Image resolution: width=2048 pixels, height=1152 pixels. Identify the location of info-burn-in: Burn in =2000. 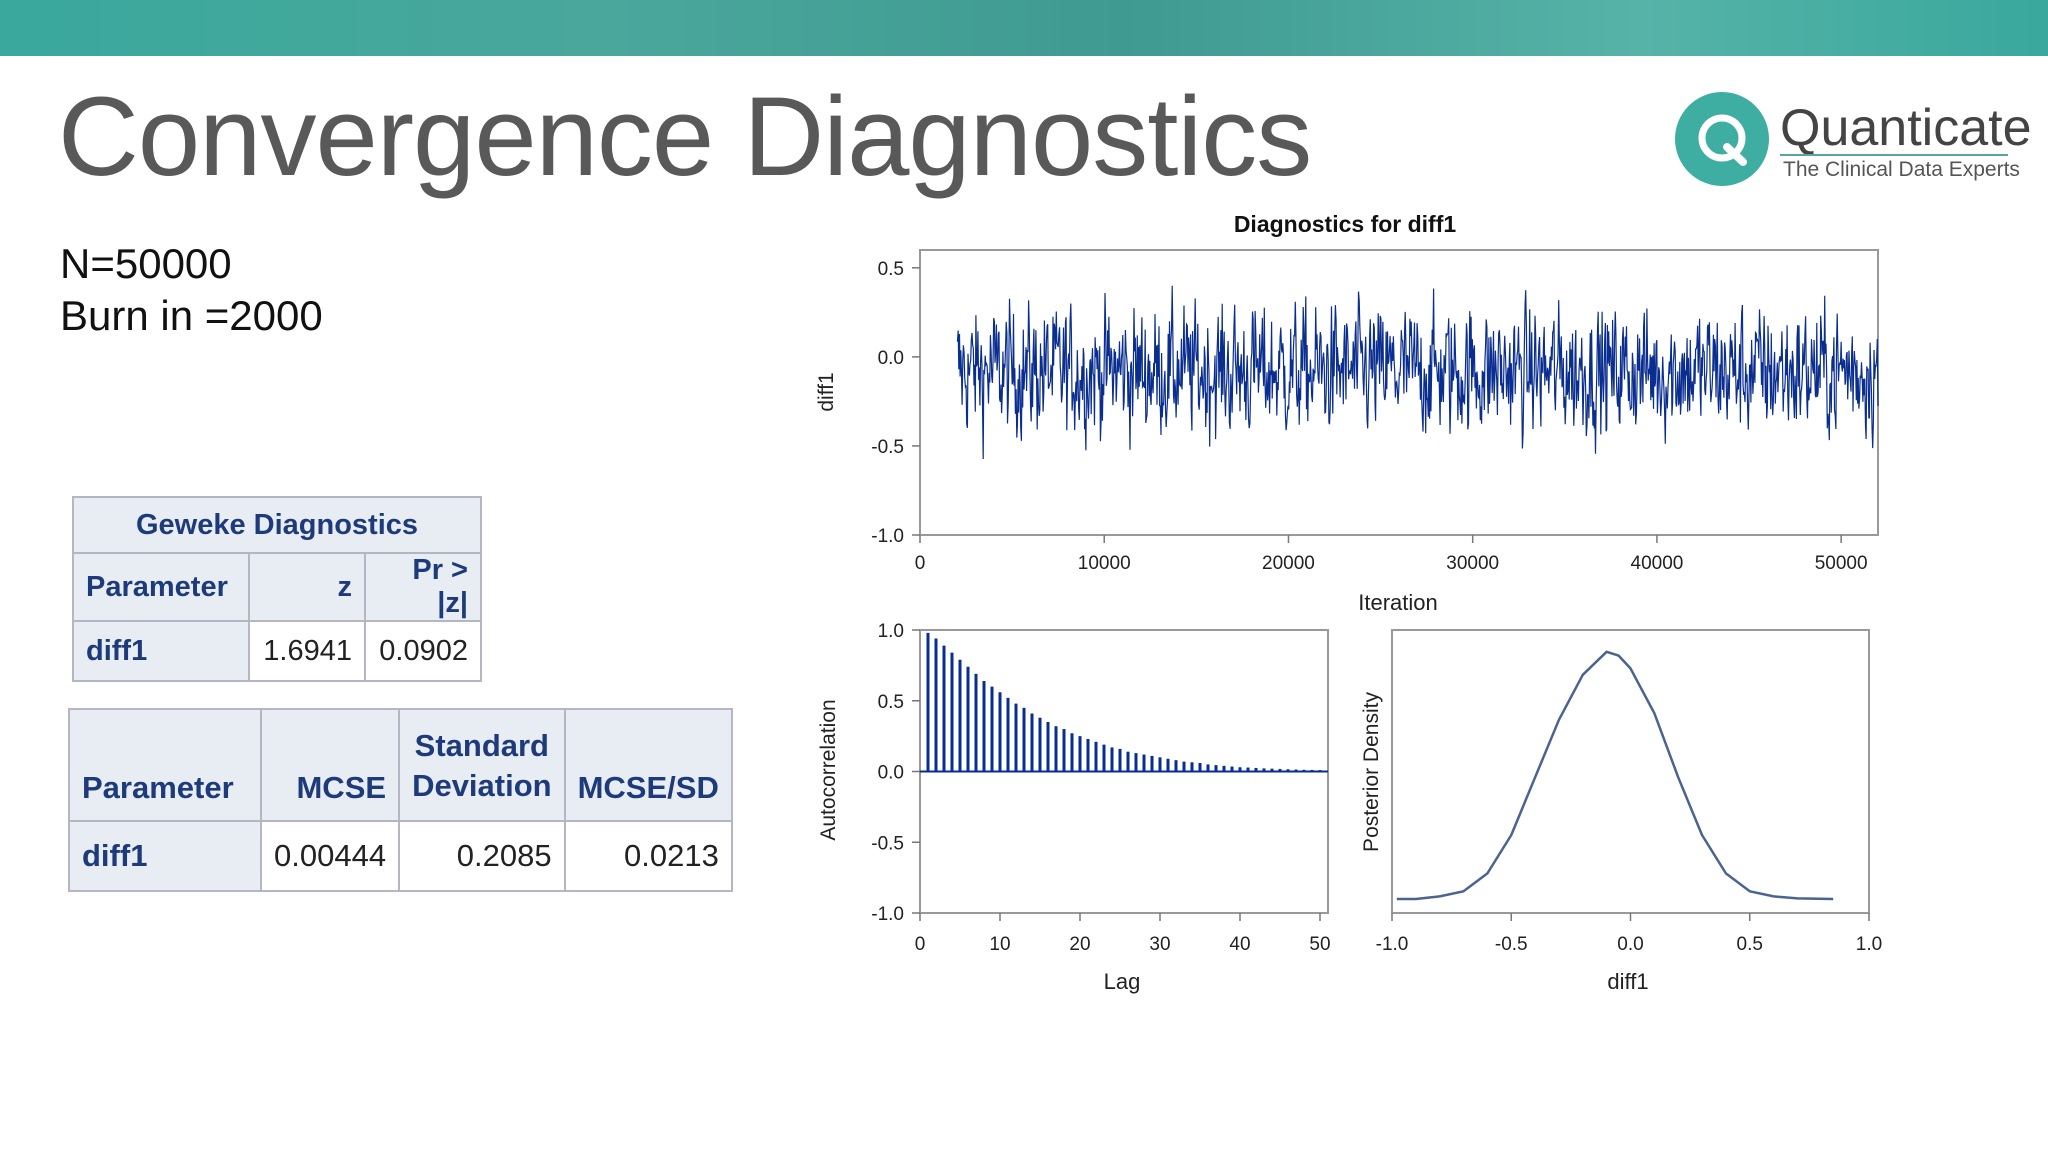
(191, 315).